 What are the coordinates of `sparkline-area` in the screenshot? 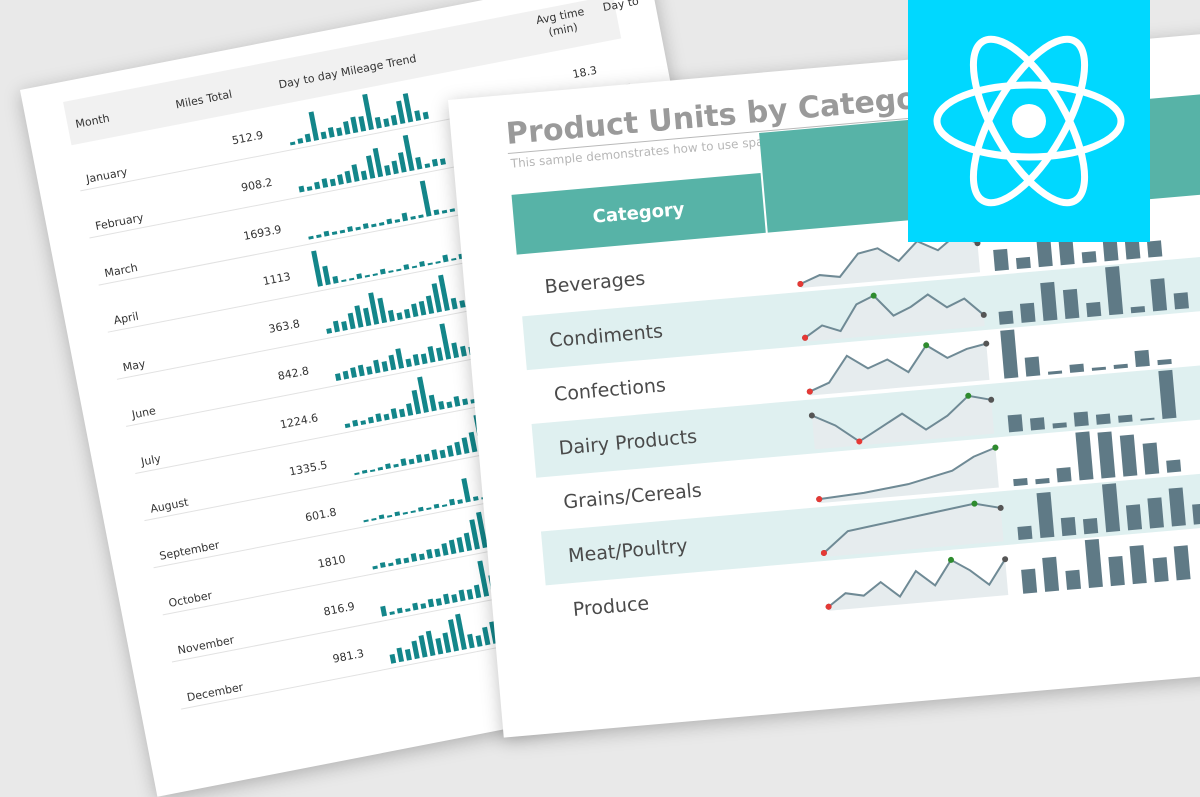 It's located at (918, 585).